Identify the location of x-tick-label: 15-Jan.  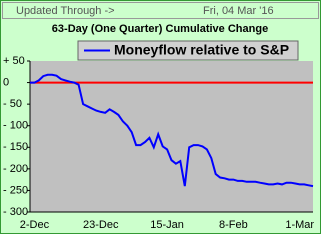
(167, 225).